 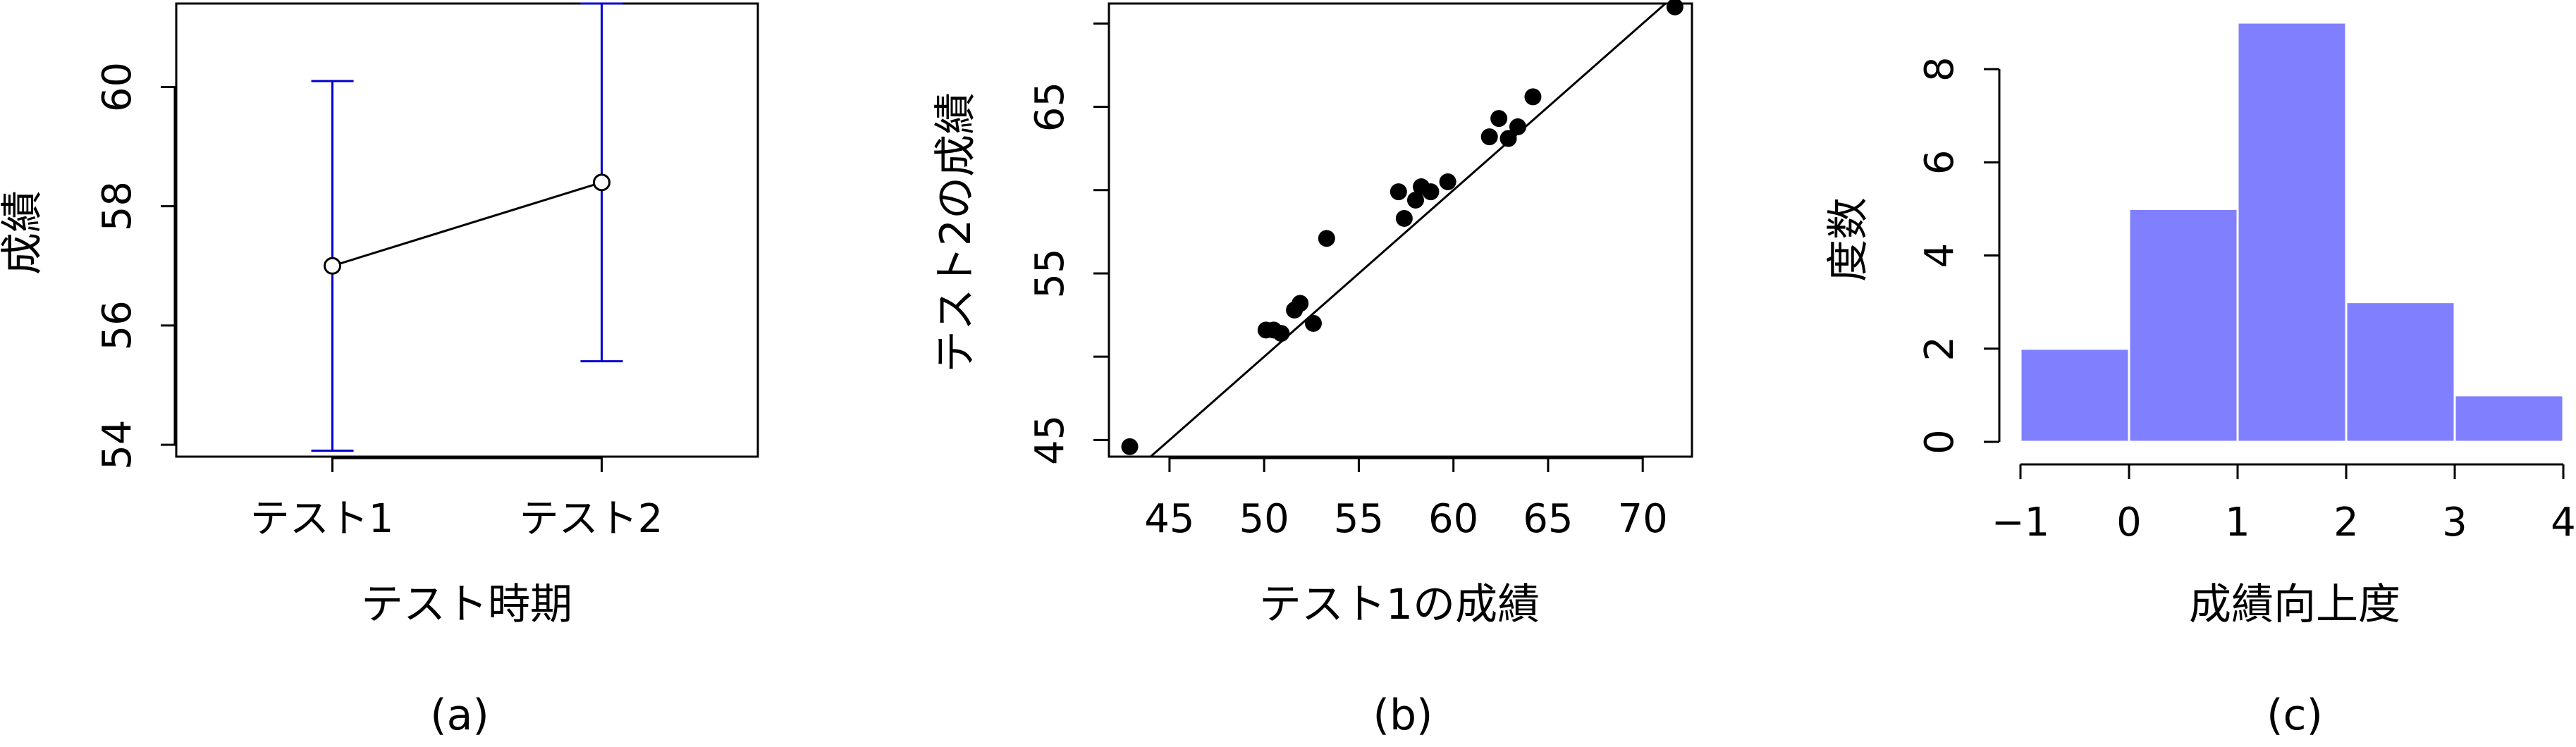 What do you see at coordinates (1940, 255) in the screenshot?
I see `y-tick-label-c: 4` at bounding box center [1940, 255].